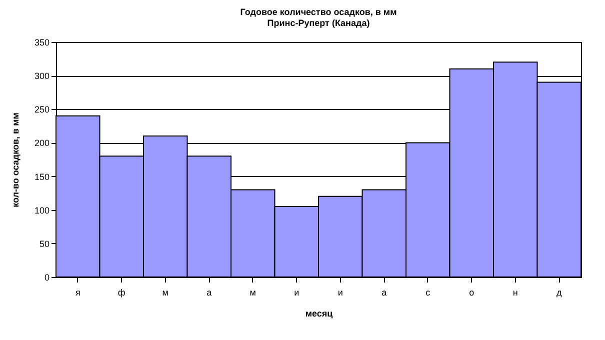 Image resolution: width=605 pixels, height=340 pixels. I want to click on x-axis-title: месяц, so click(319, 313).